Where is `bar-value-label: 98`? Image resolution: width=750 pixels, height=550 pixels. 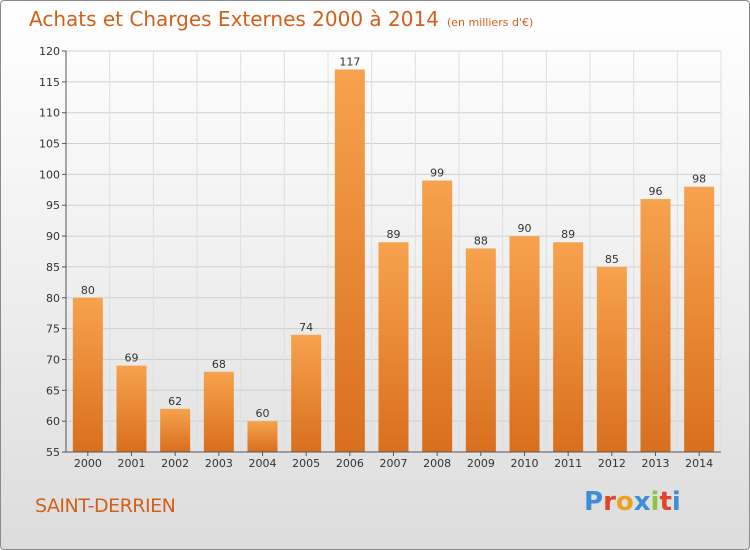
bar-value-label: 98 is located at coordinates (699, 179).